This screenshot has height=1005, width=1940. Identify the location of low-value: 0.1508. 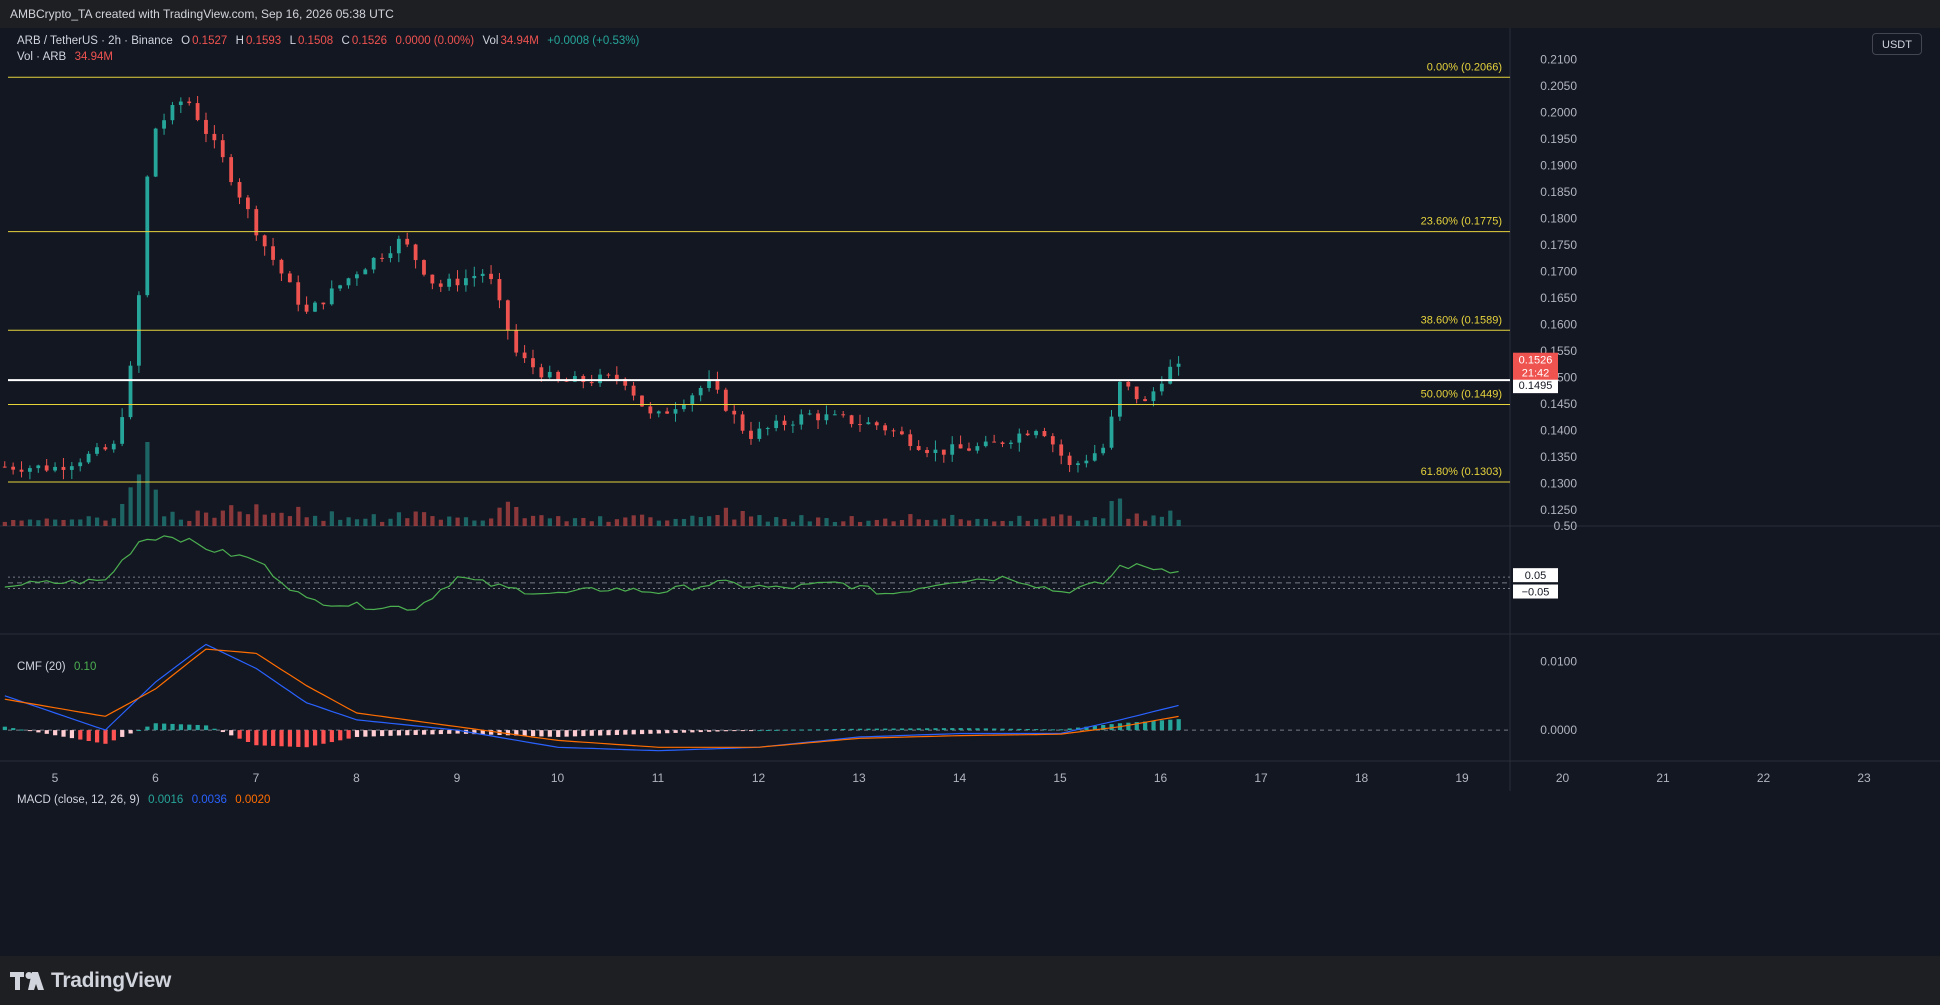
(315, 41).